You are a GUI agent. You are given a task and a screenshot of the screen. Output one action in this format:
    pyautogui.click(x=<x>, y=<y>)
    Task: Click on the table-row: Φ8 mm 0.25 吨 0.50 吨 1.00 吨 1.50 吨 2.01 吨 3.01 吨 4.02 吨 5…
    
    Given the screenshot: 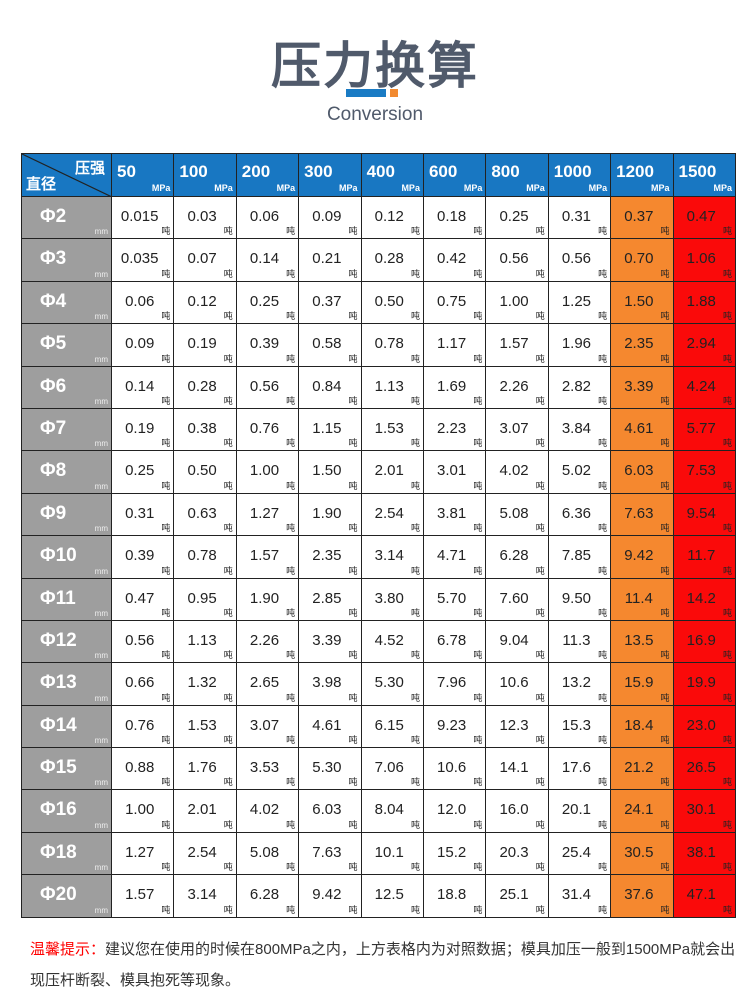 What is the action you would take?
    pyautogui.click(x=379, y=472)
    